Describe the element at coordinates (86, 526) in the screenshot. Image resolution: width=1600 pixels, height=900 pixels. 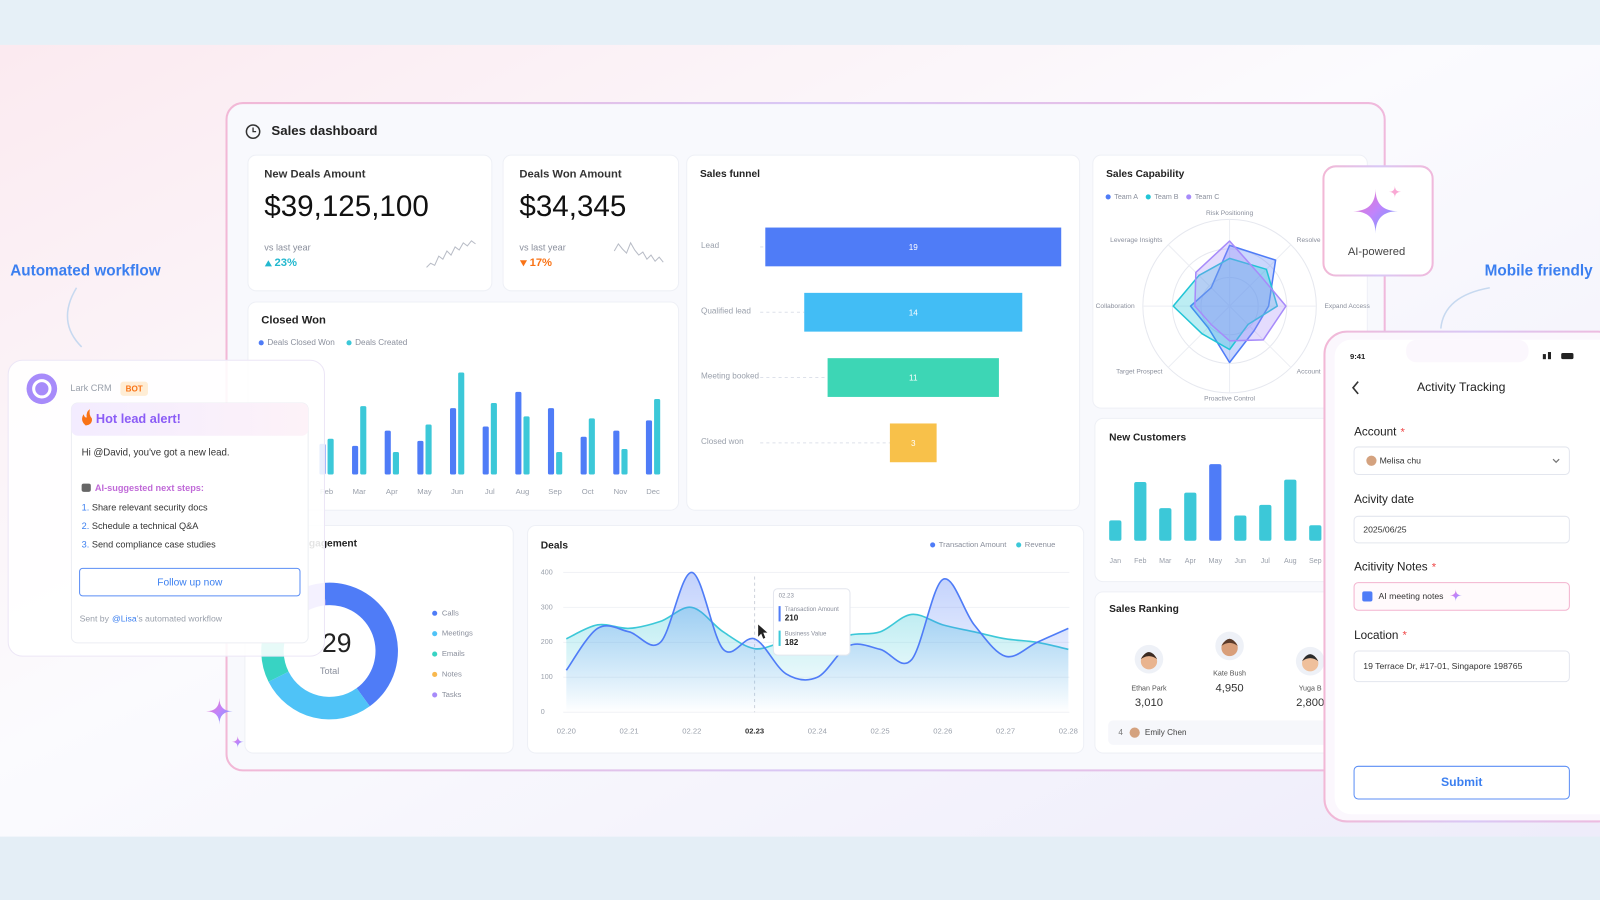
I see `step-number: 2.` at that location.